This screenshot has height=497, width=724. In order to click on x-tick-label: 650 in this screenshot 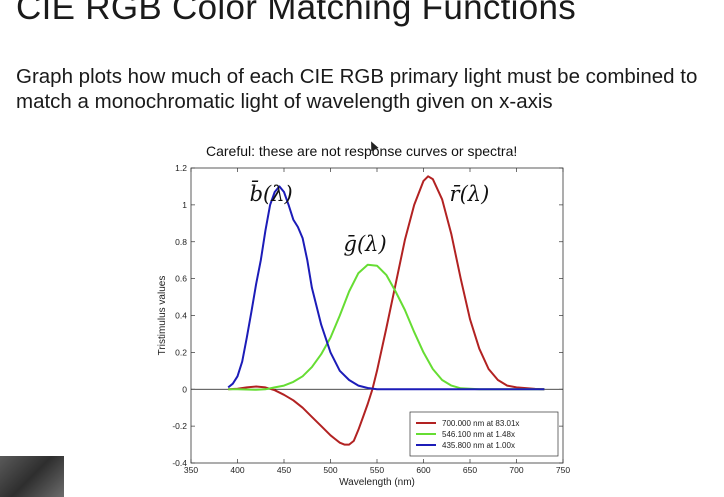, I will do `click(470, 470)`.